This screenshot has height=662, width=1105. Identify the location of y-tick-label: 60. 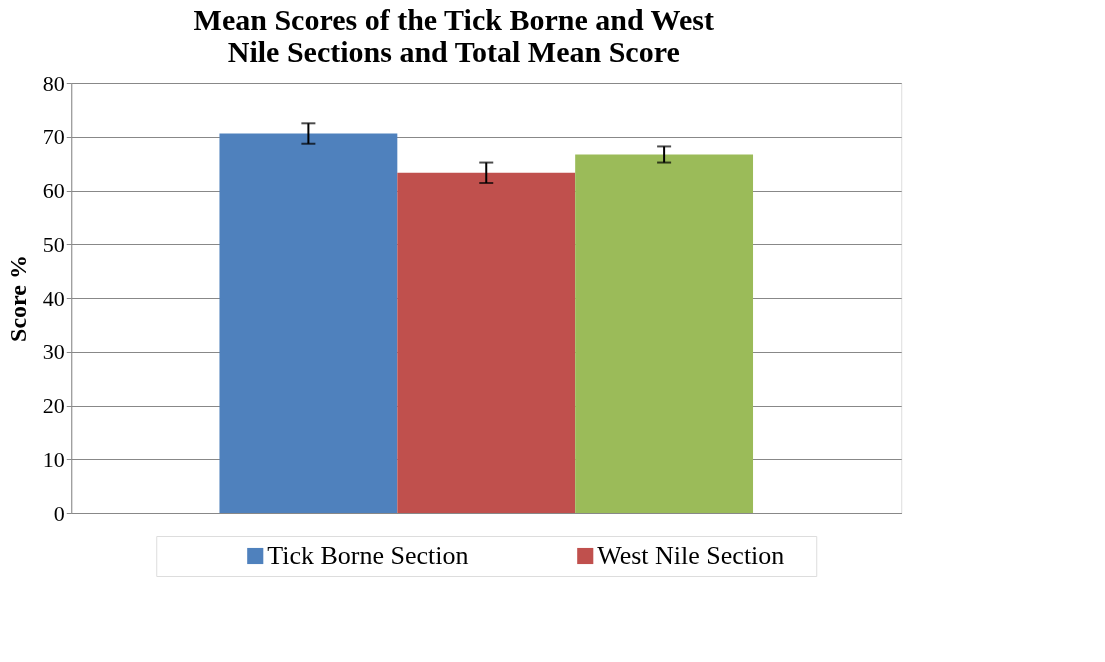
(53, 190).